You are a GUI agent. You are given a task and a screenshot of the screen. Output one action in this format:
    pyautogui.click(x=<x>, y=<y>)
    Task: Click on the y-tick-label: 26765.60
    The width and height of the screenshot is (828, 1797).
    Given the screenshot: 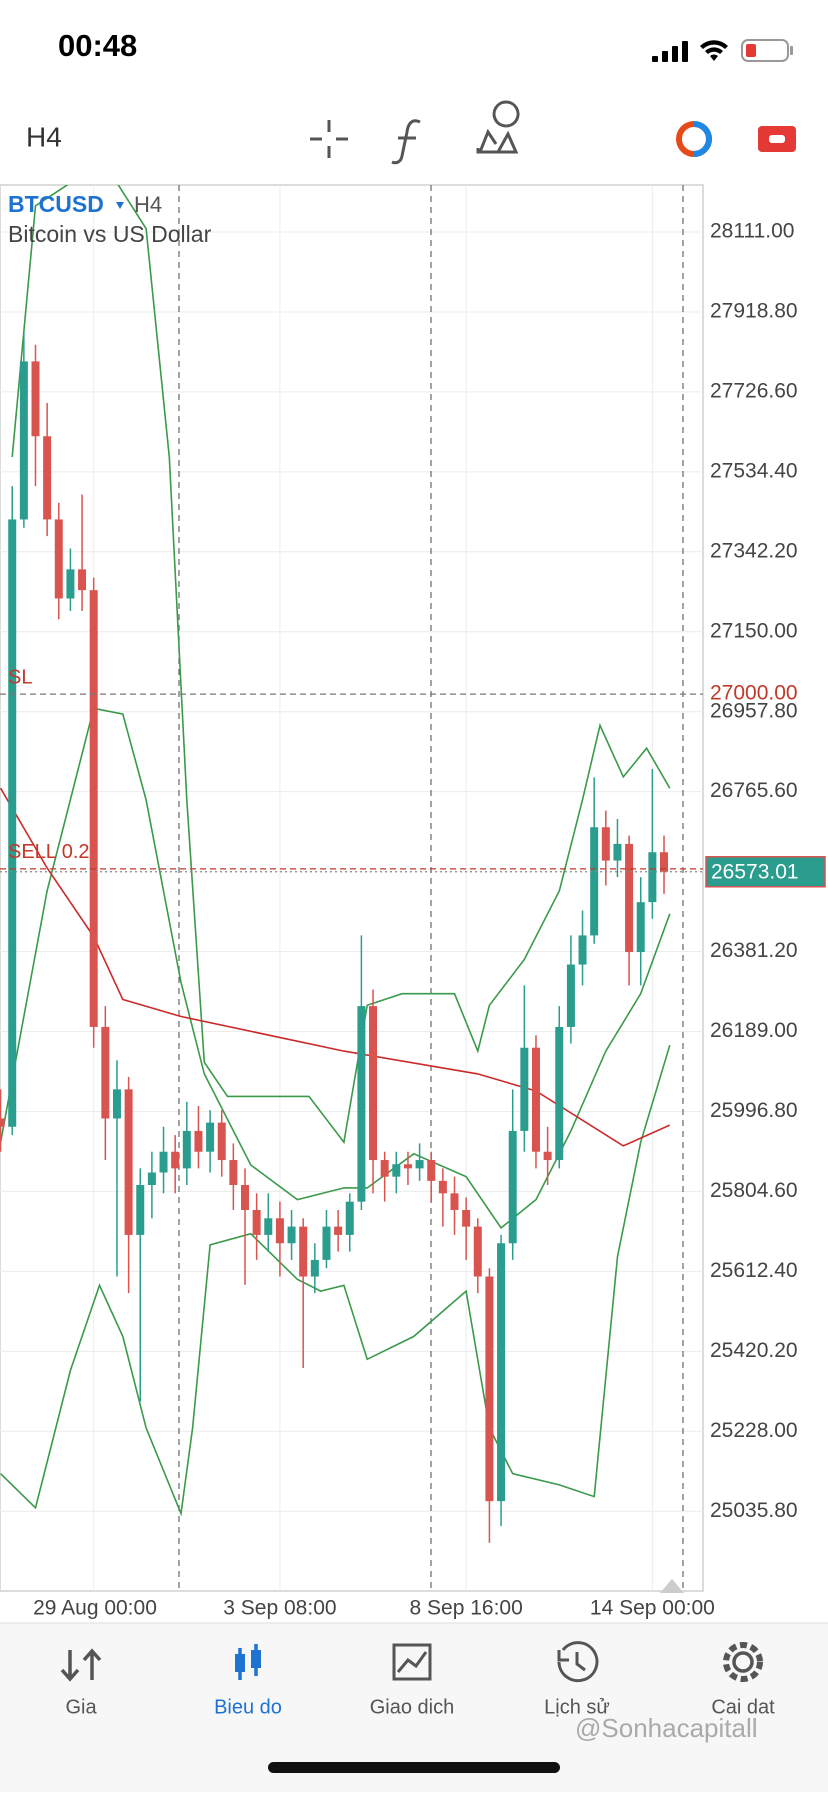 What is the action you would take?
    pyautogui.click(x=754, y=790)
    